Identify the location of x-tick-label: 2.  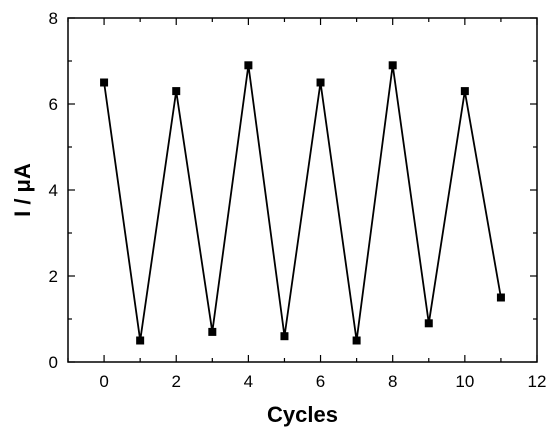
(175, 381).